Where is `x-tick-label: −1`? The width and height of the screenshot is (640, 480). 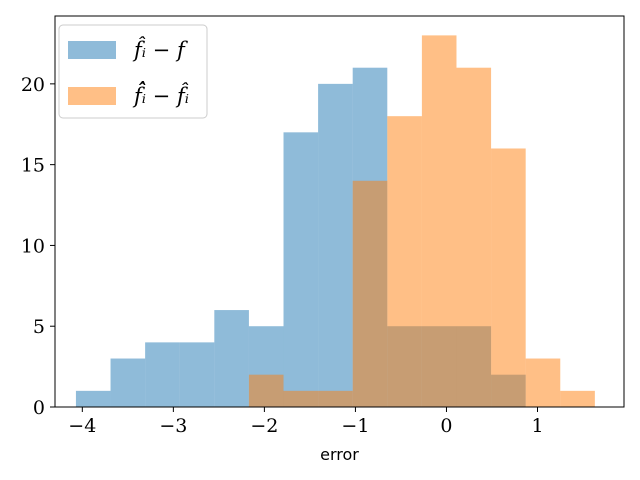
x-tick-label: −1 is located at coordinates (355, 426).